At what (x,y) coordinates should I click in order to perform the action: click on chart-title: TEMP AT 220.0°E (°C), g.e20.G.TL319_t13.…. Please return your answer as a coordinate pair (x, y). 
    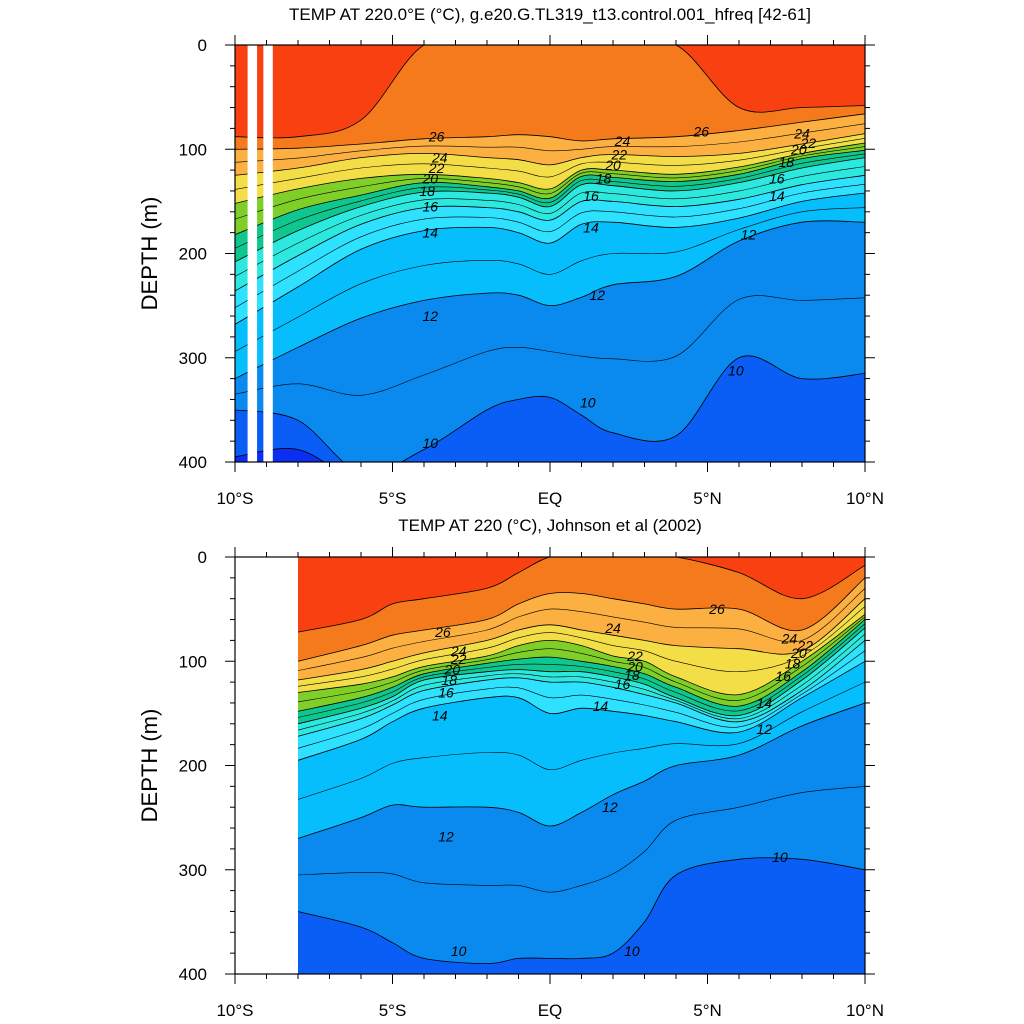
    Looking at the image, I should click on (550, 14).